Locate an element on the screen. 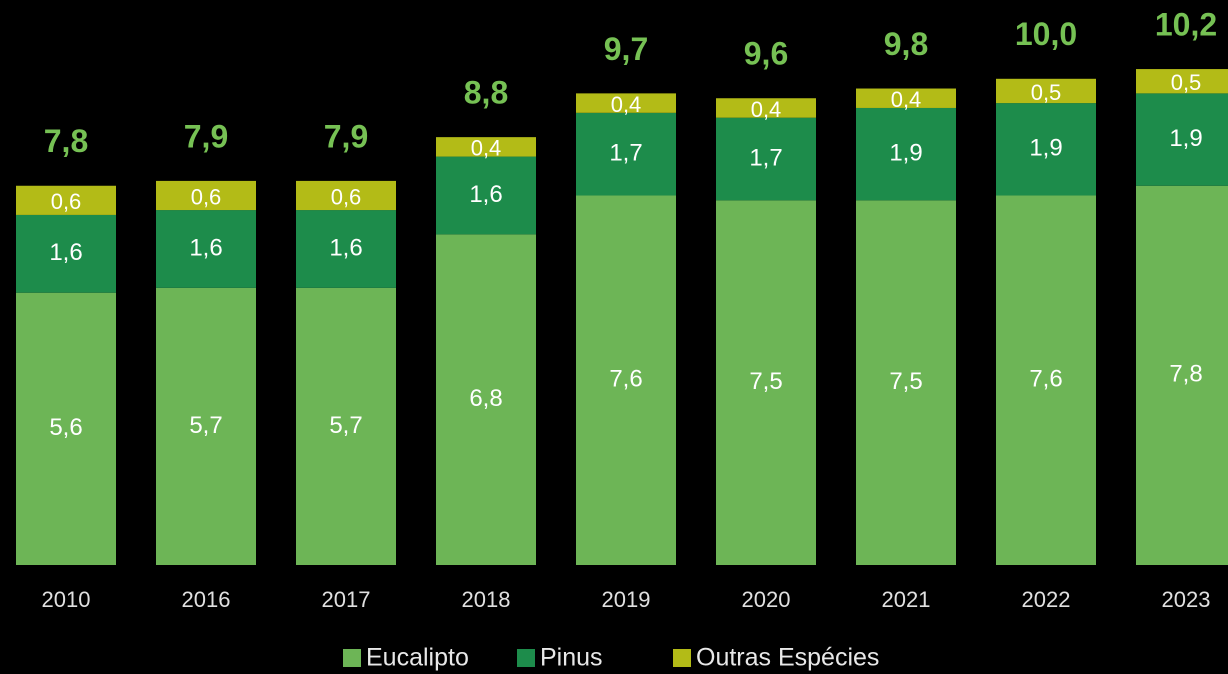 The width and height of the screenshot is (1228, 674). x-tick-label: 2022 is located at coordinates (1046, 599).